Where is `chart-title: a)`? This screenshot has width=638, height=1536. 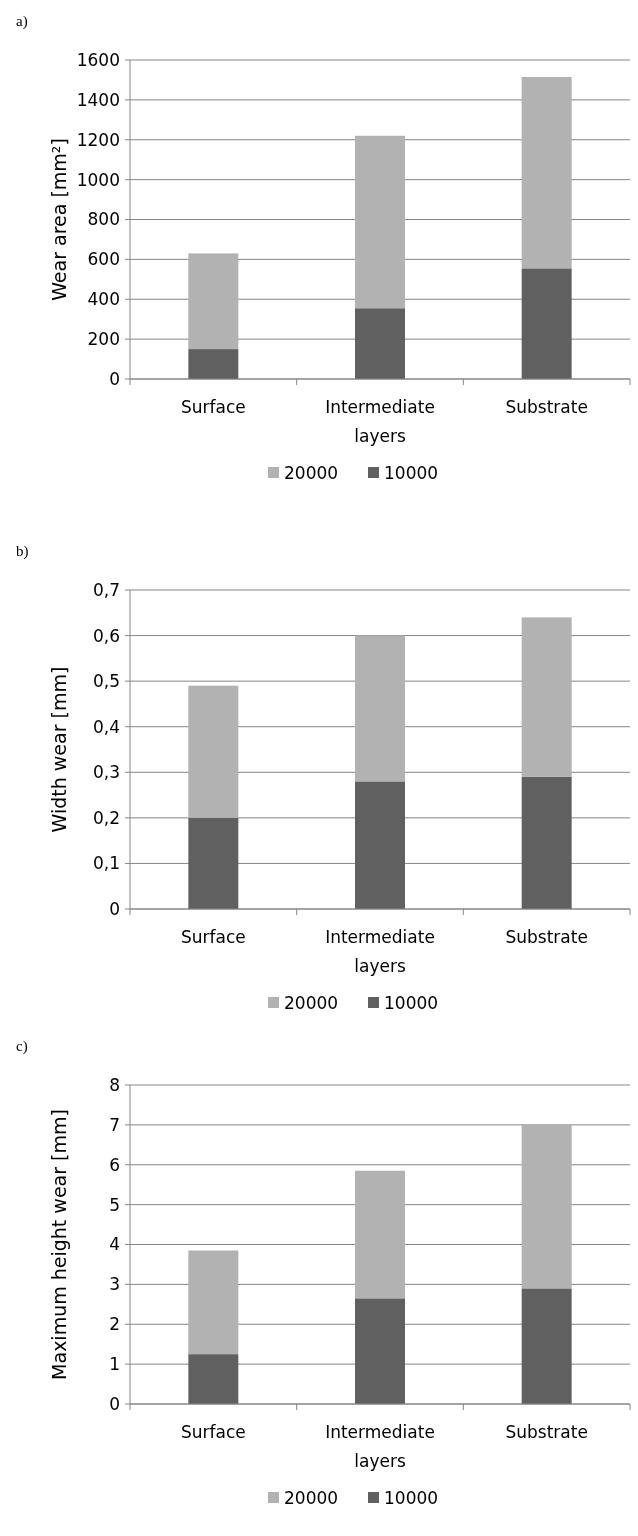 chart-title: a) is located at coordinates (22, 21).